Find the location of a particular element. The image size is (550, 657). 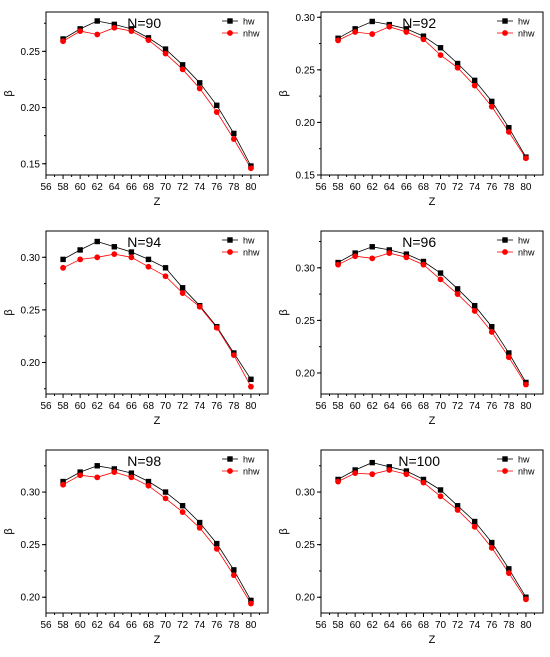

chart-title: N=96 is located at coordinates (419, 242).